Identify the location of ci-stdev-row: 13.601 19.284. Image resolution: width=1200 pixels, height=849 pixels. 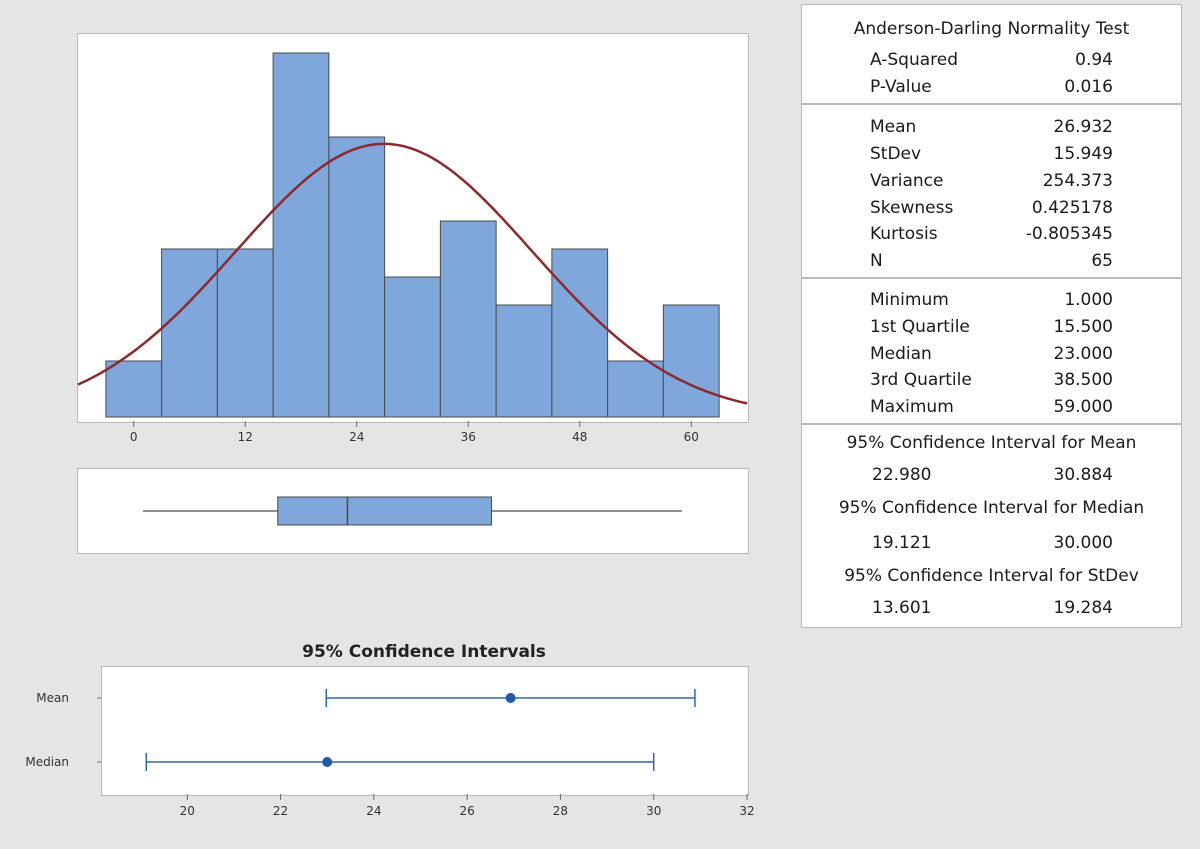
(991, 610).